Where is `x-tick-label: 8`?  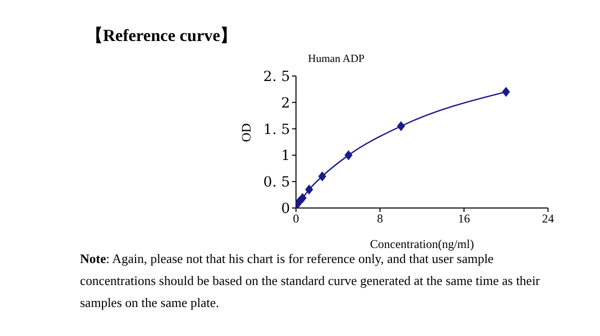
x-tick-label: 8 is located at coordinates (380, 219).